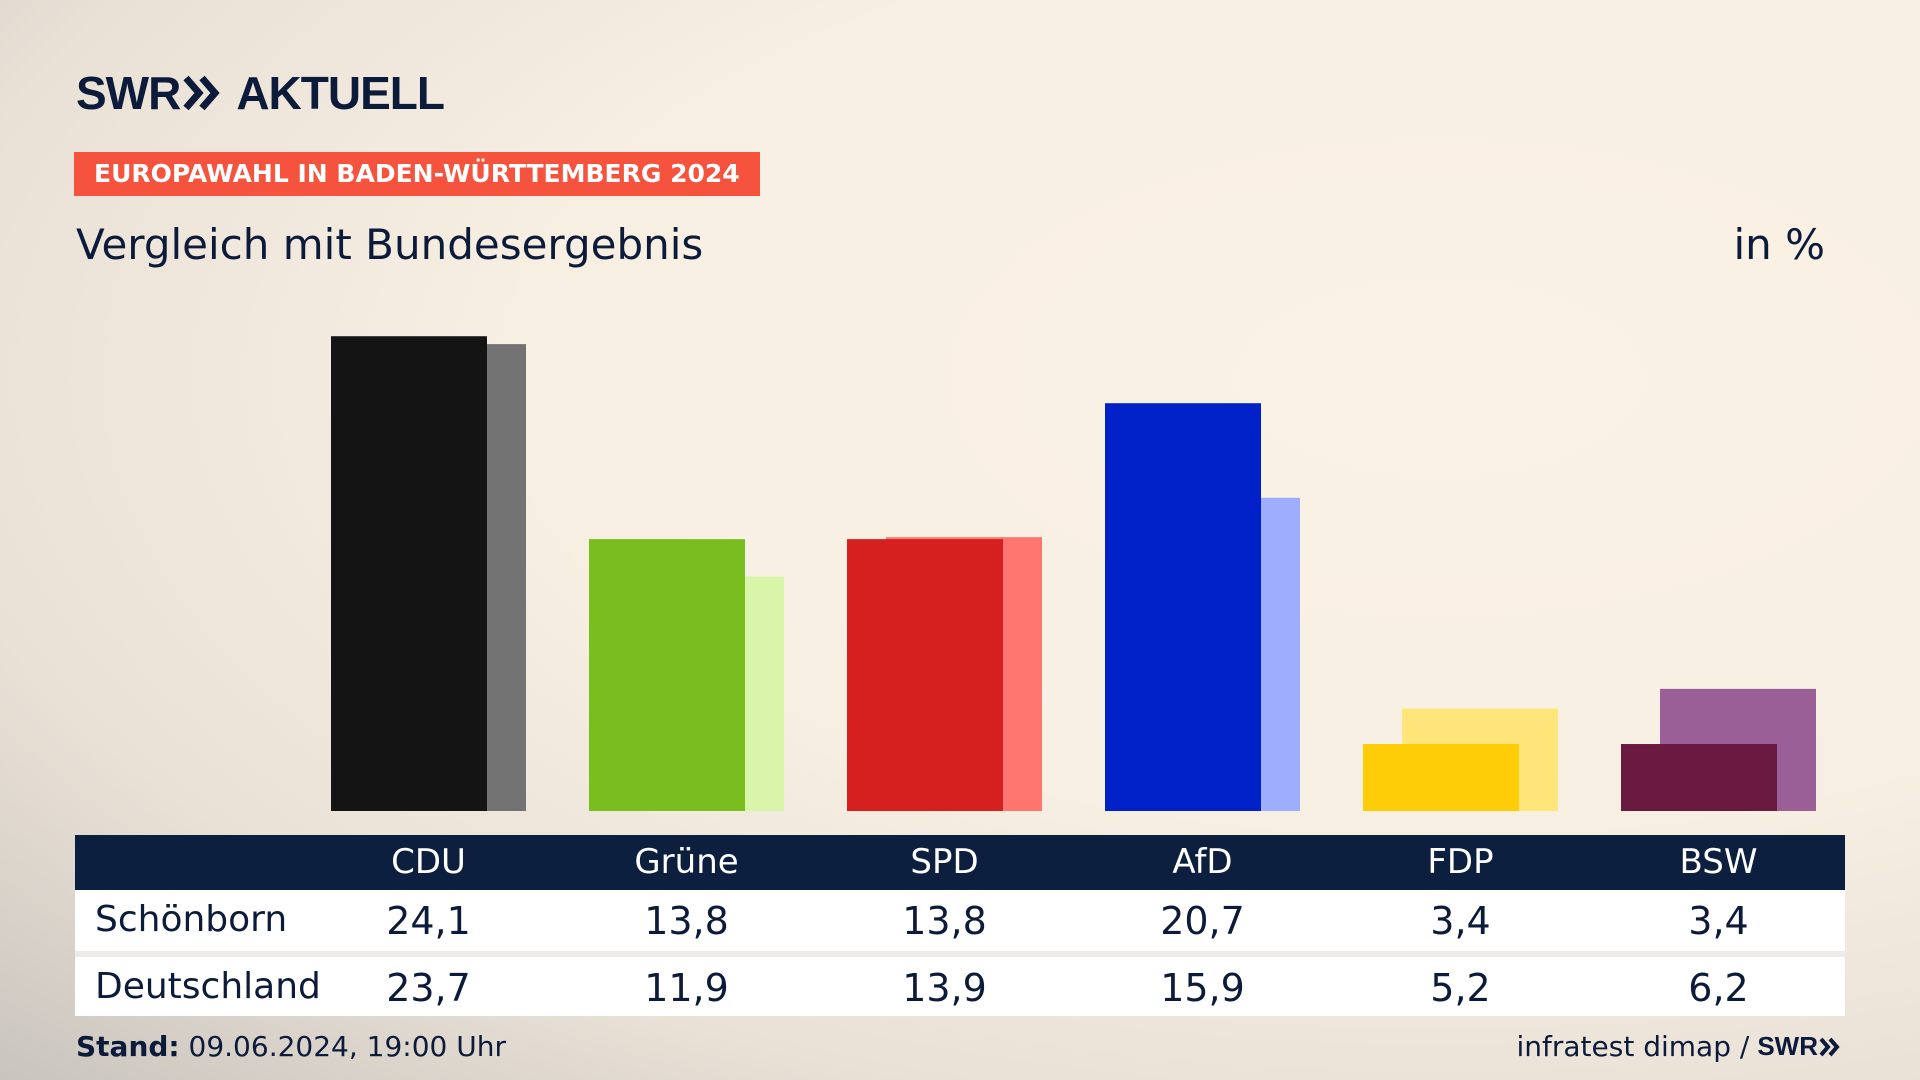 This screenshot has width=1920, height=1080. Describe the element at coordinates (1718, 988) in the screenshot. I see `value-deutschland-bsw: 6,2` at that location.